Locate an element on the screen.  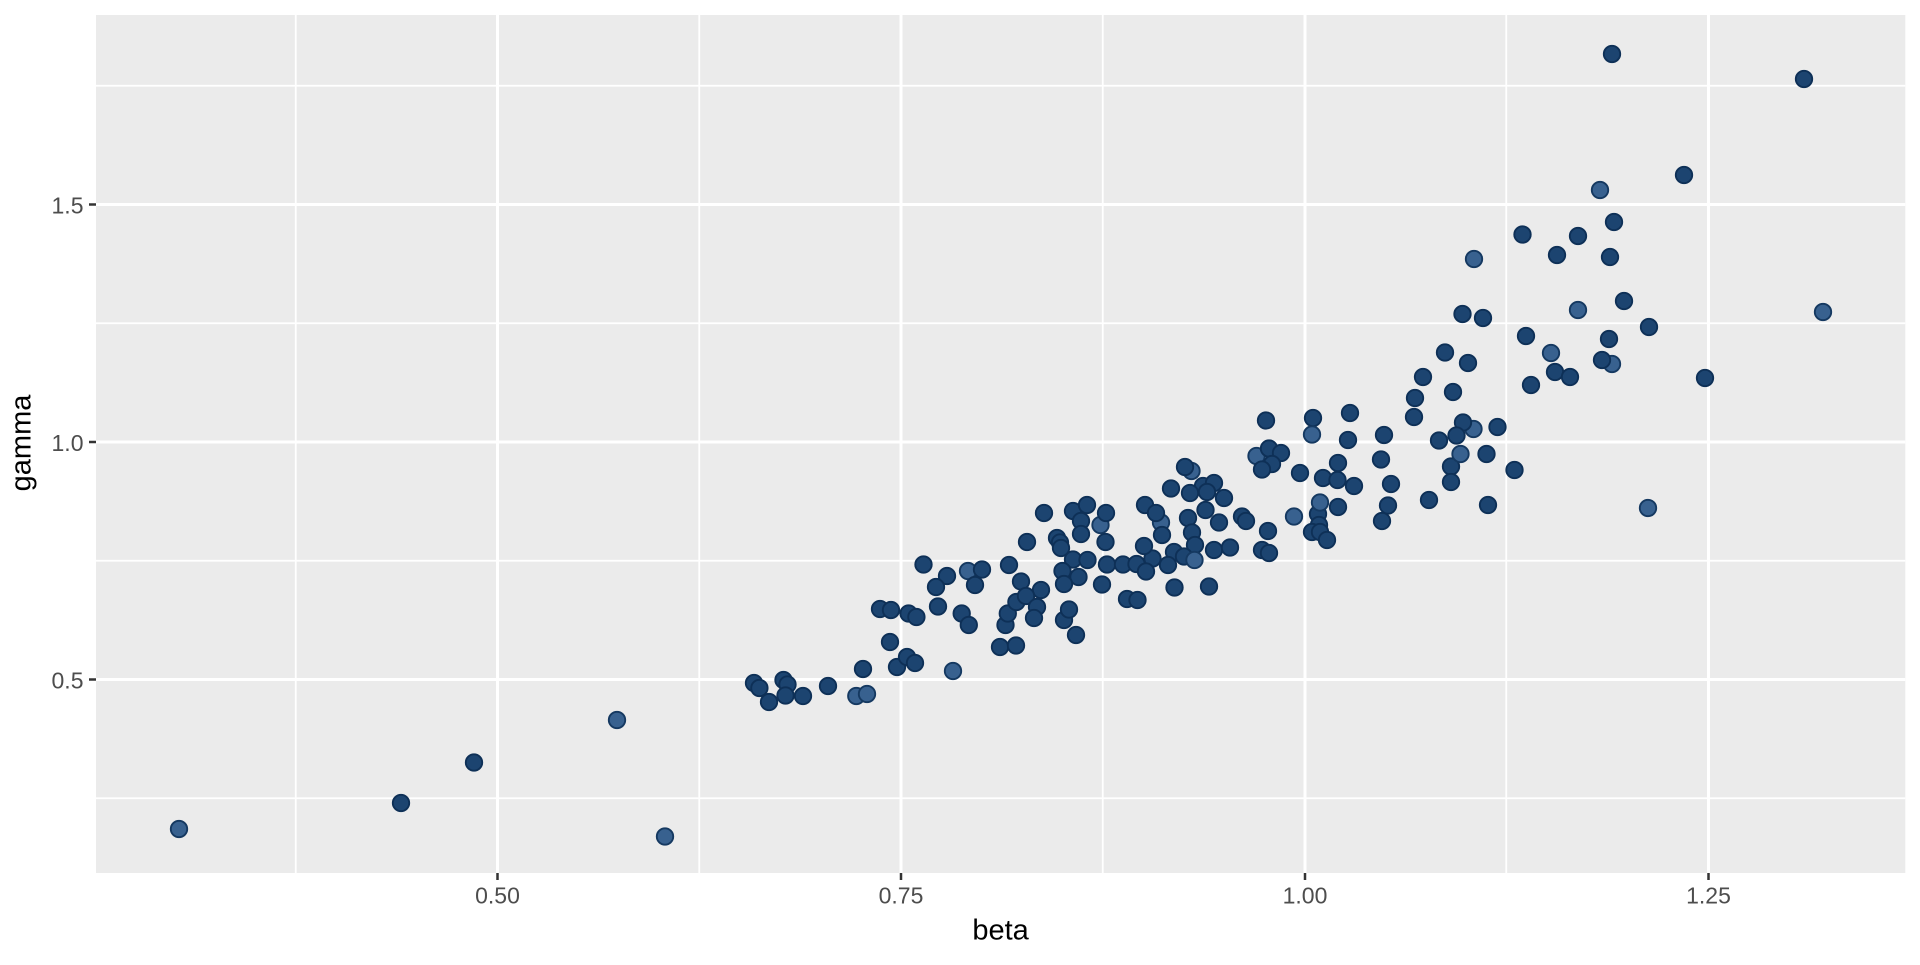
svg-text: gamma is located at coordinates (22, 443).